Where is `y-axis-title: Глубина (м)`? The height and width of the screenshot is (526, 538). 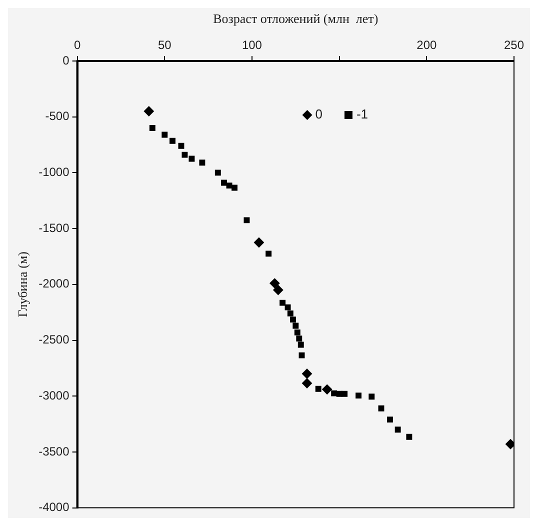 y-axis-title: Глубина (м) is located at coordinates (22, 285).